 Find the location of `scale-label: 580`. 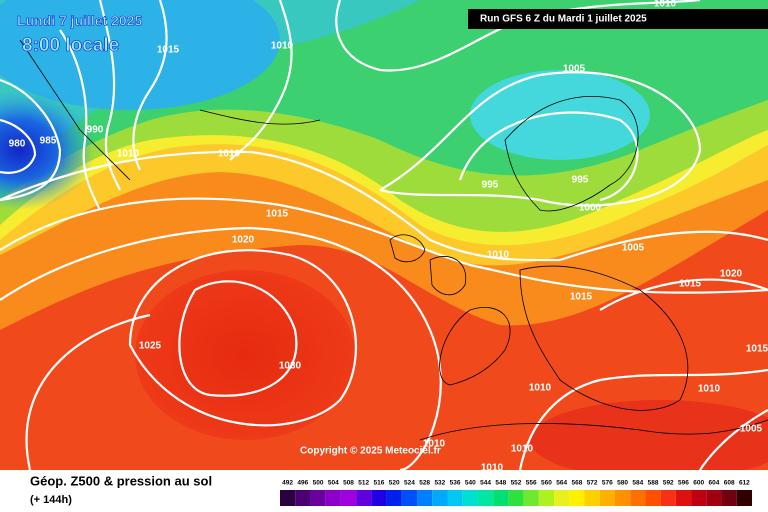

scale-label: 580 is located at coordinates (622, 483).